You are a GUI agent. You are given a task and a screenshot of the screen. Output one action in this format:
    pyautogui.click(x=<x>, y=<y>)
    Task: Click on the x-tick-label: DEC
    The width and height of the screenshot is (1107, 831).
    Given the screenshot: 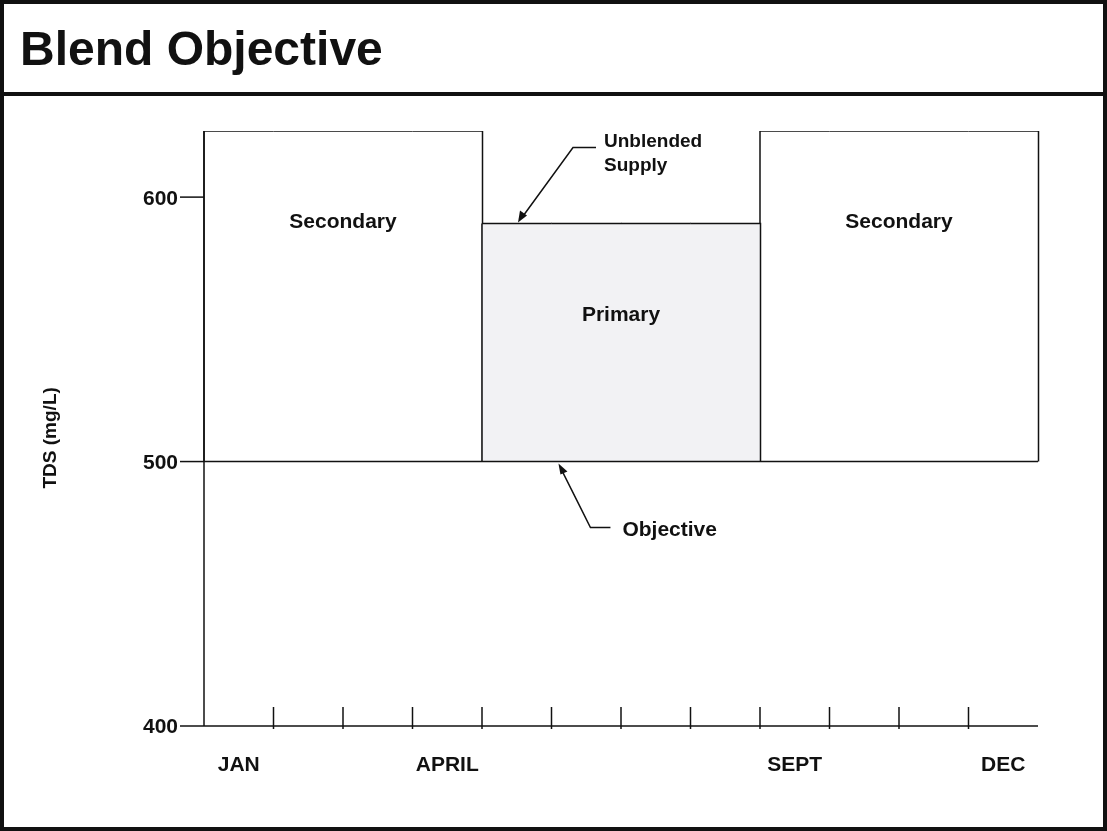 What is the action you would take?
    pyautogui.click(x=1003, y=763)
    